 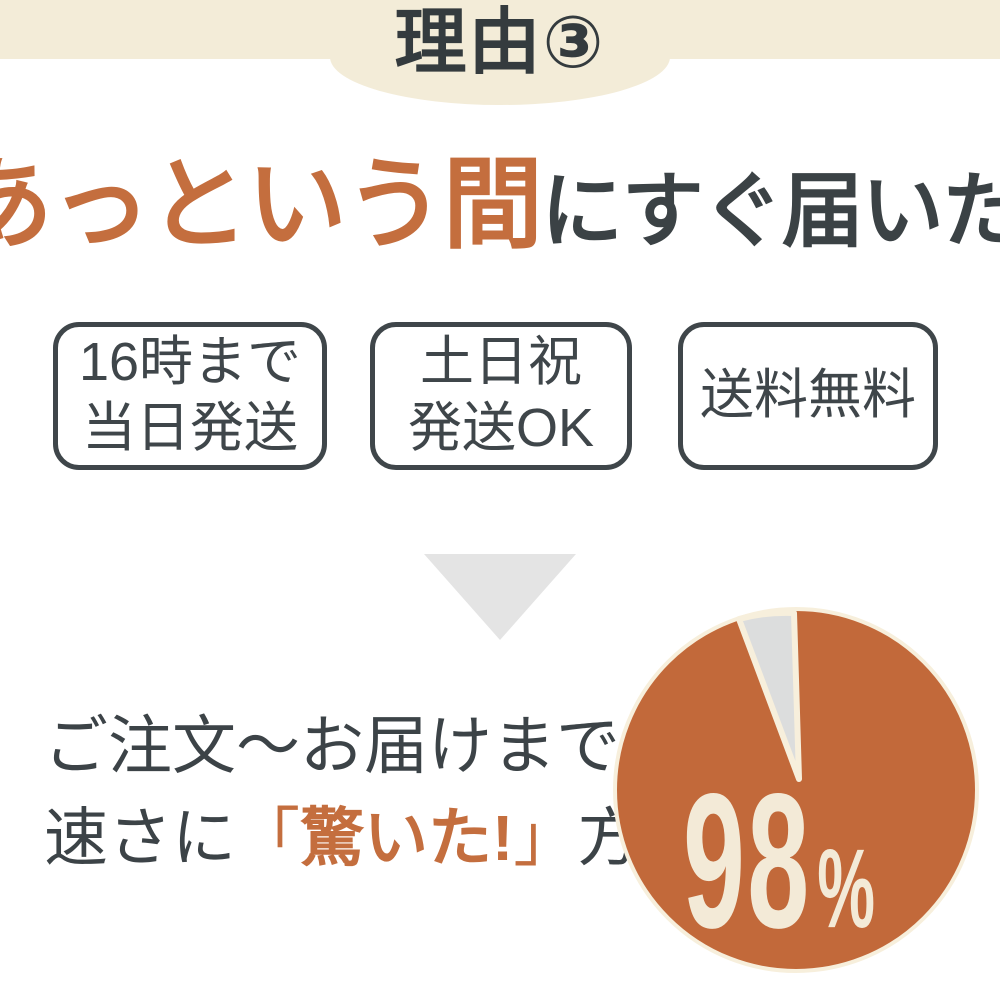 I want to click on badge-line: 土日祝, so click(x=501, y=362).